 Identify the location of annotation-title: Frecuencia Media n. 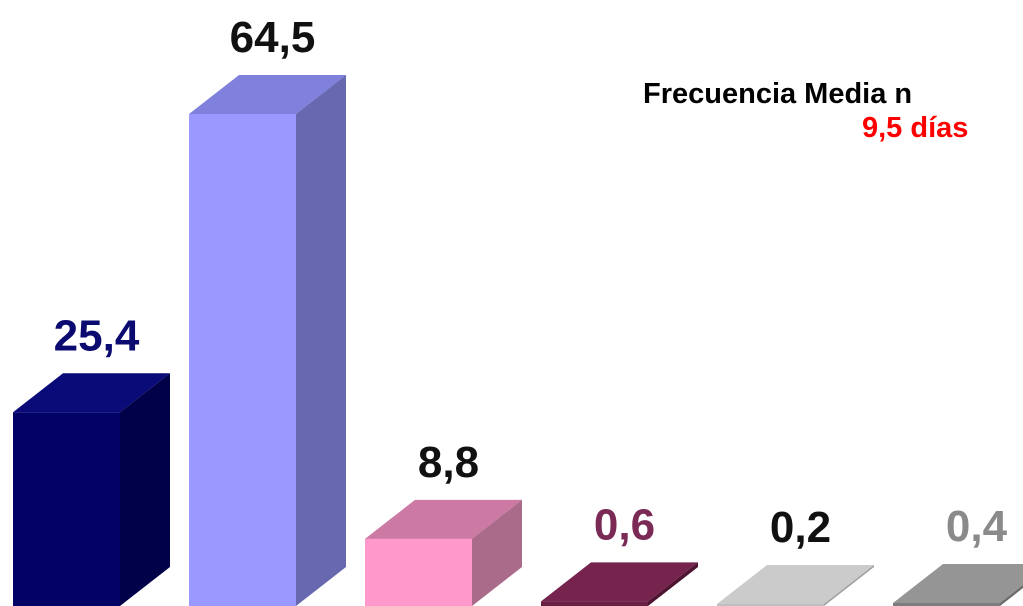
(778, 94).